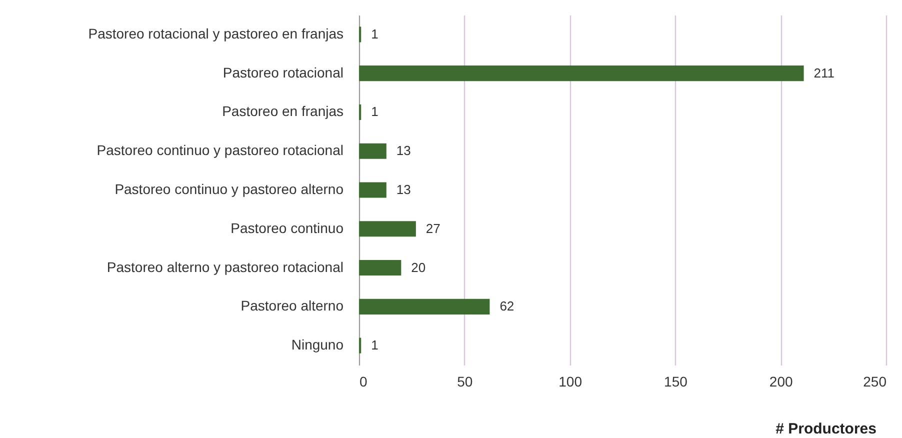 The image size is (902, 438). Describe the element at coordinates (826, 429) in the screenshot. I see `x-axis-title: # Productores` at that location.